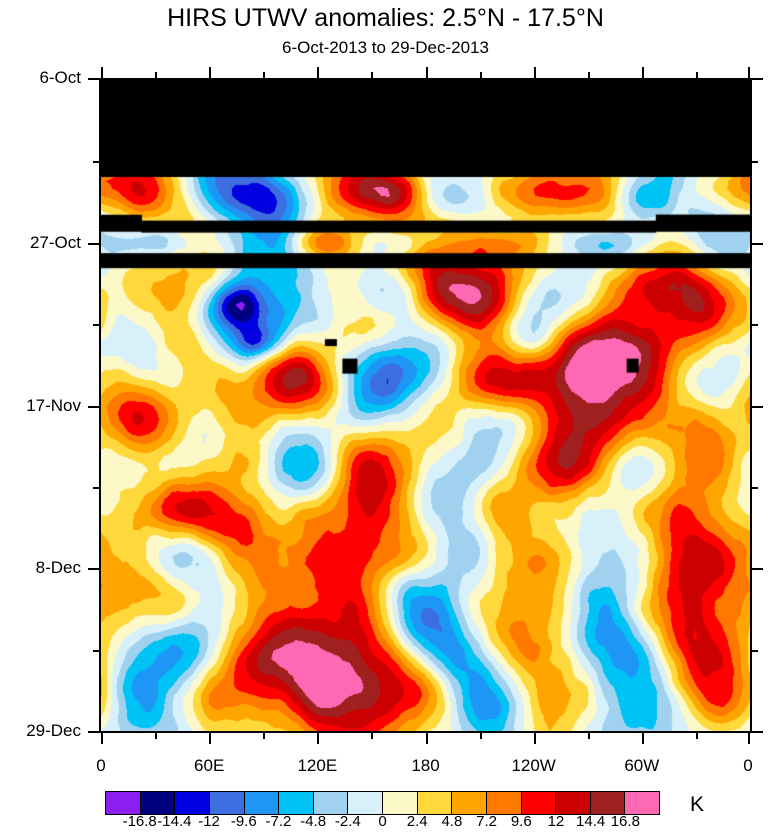 The width and height of the screenshot is (771, 833). I want to click on page-title: HIRS UTWV anomalies: 2.5°N - 17.5°N, so click(385, 18).